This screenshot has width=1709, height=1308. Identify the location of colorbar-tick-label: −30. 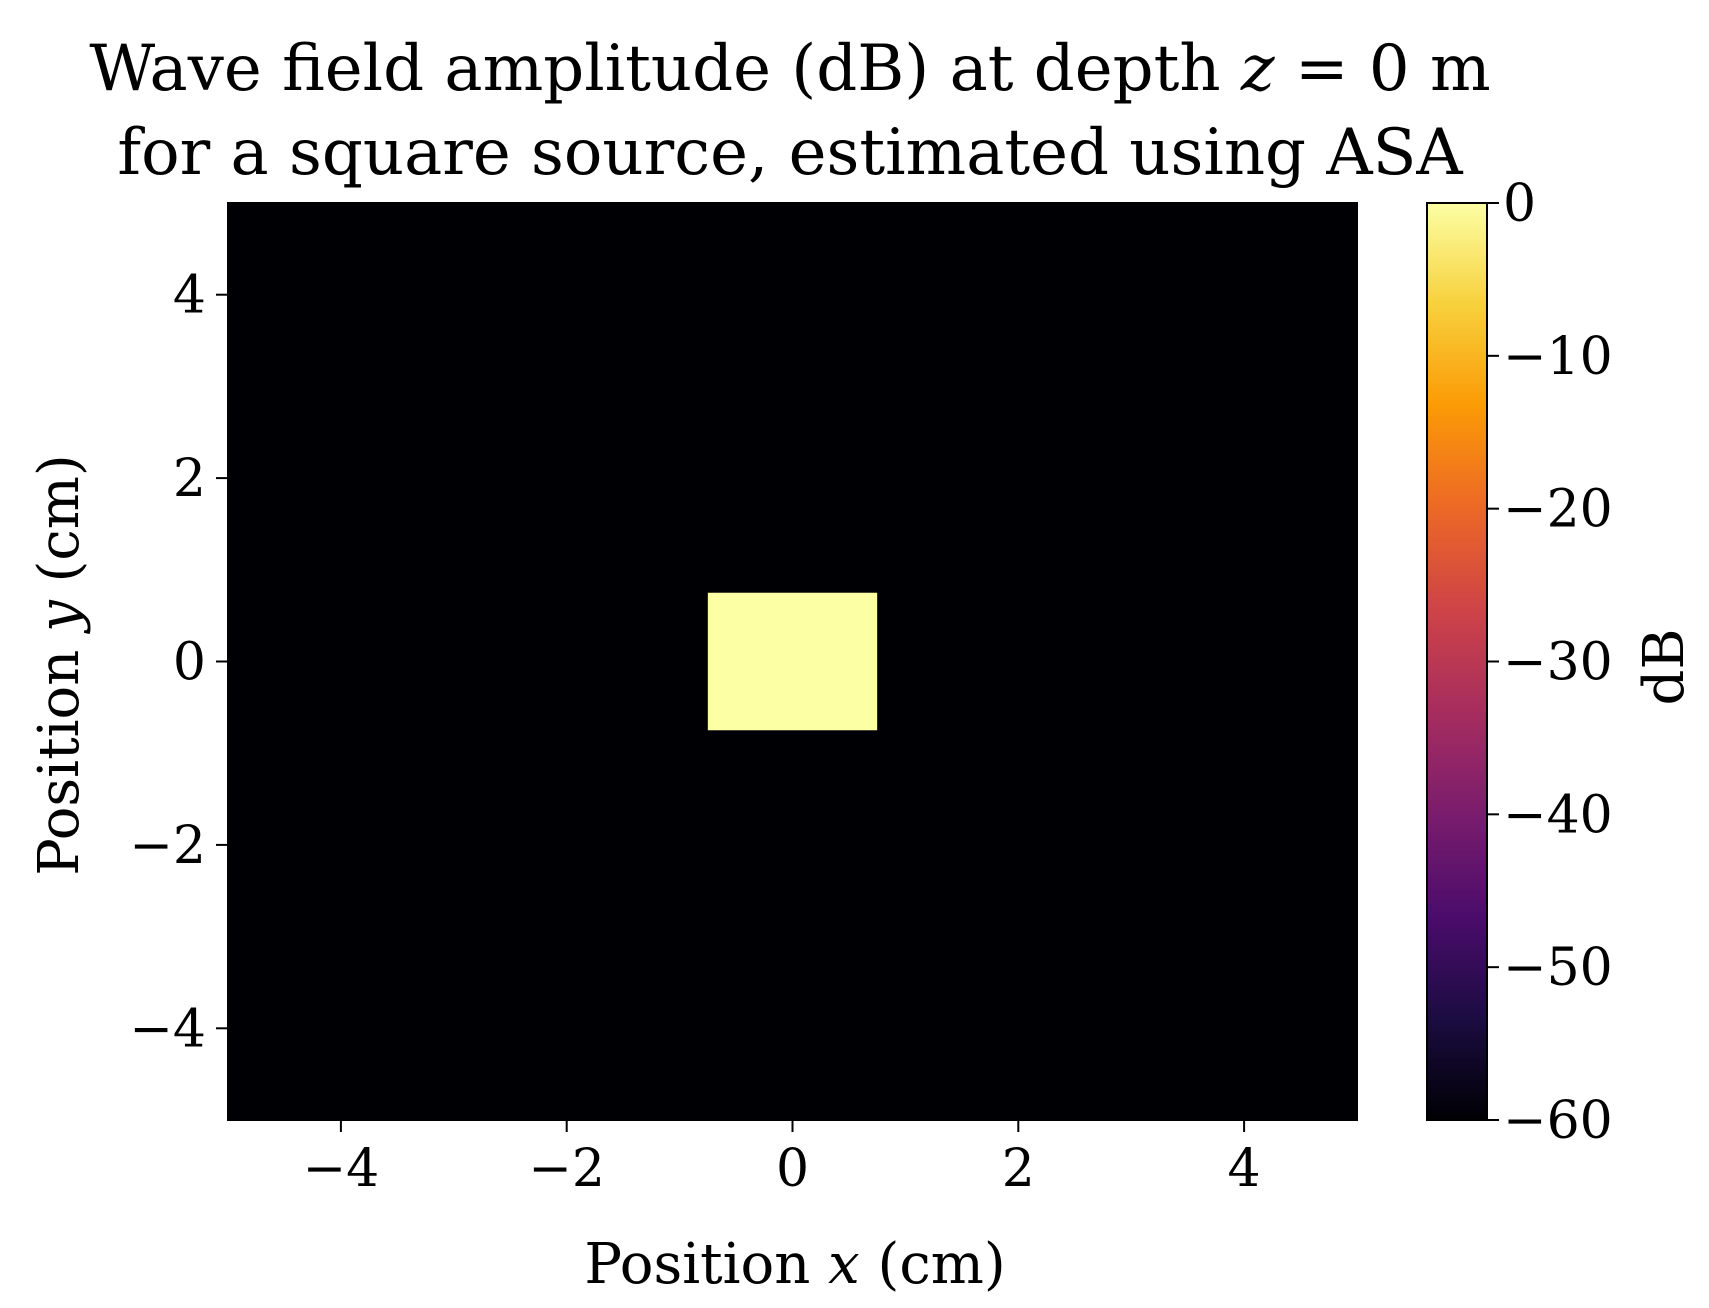
(1558, 663).